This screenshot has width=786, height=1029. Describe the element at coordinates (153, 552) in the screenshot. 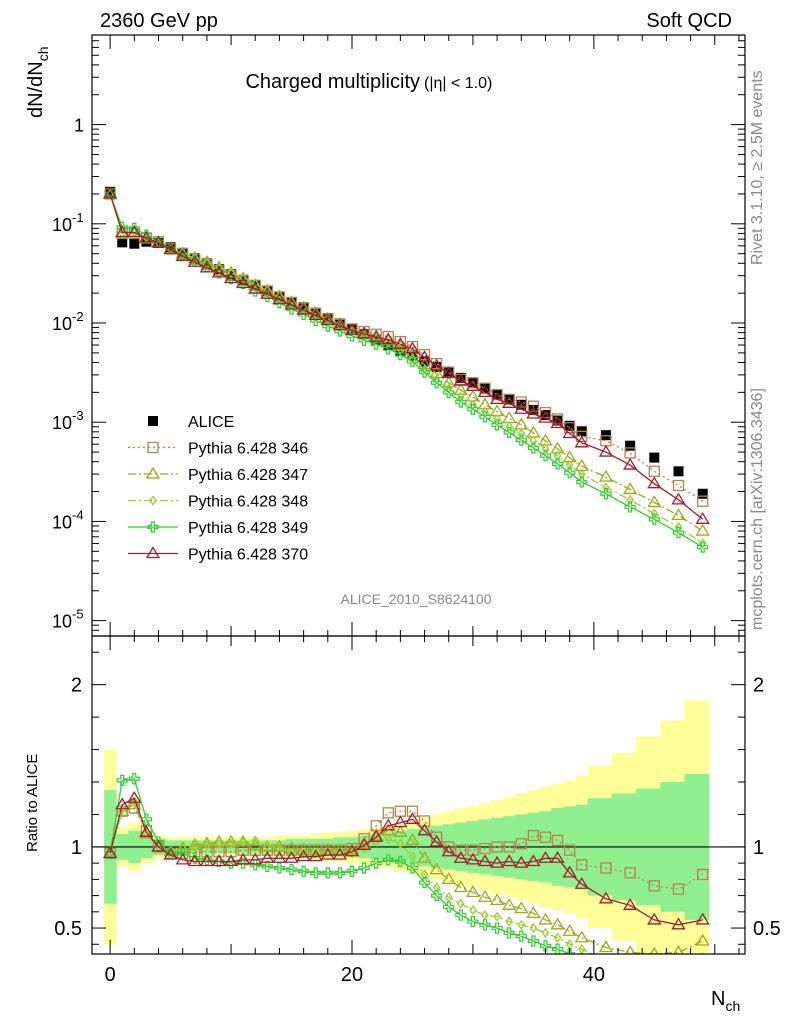

I see `legend-marker` at that location.